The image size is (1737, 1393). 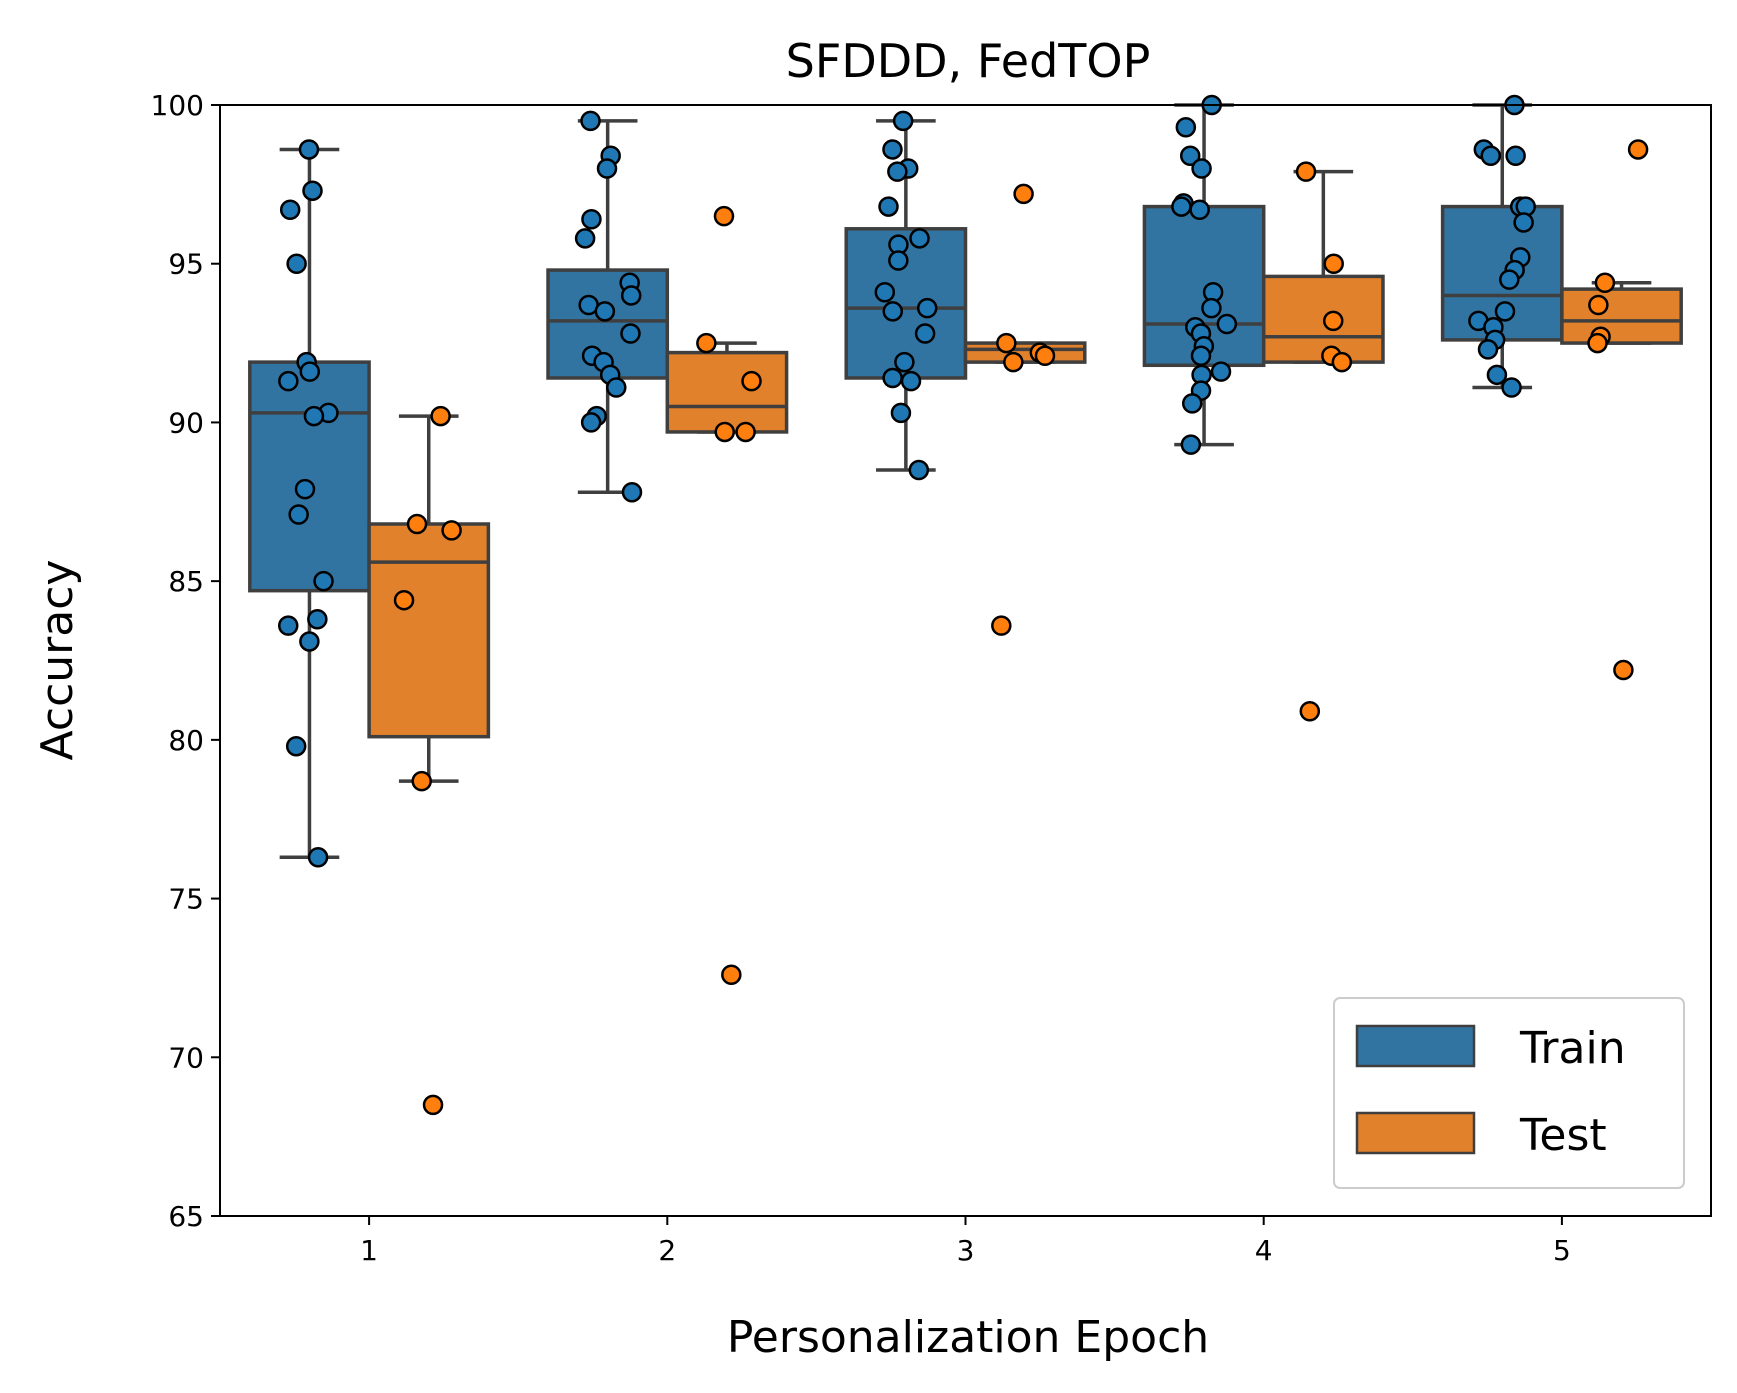 What do you see at coordinates (186, 740) in the screenshot?
I see `y-tick-label: 80` at bounding box center [186, 740].